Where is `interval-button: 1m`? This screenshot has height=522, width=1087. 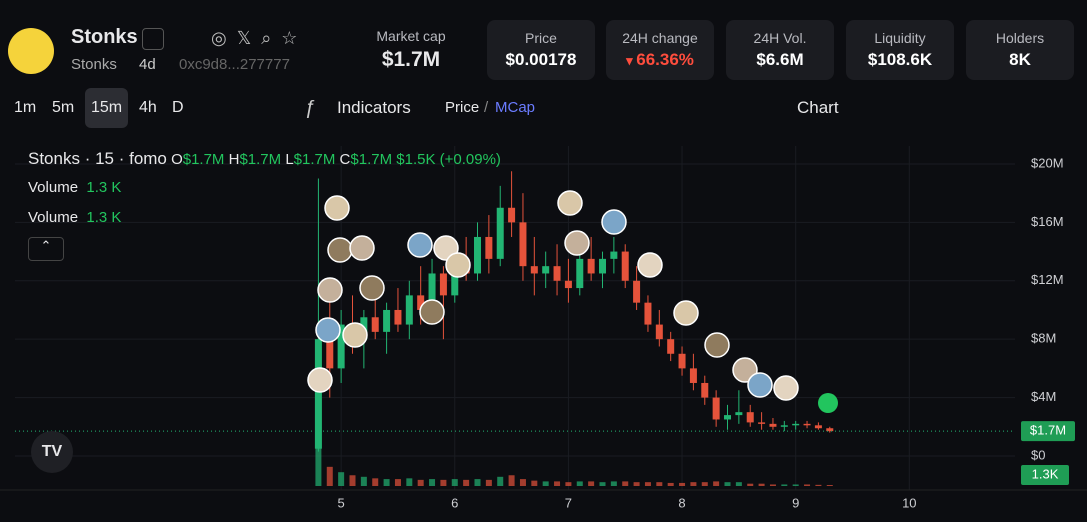 interval-button: 1m is located at coordinates (25, 107).